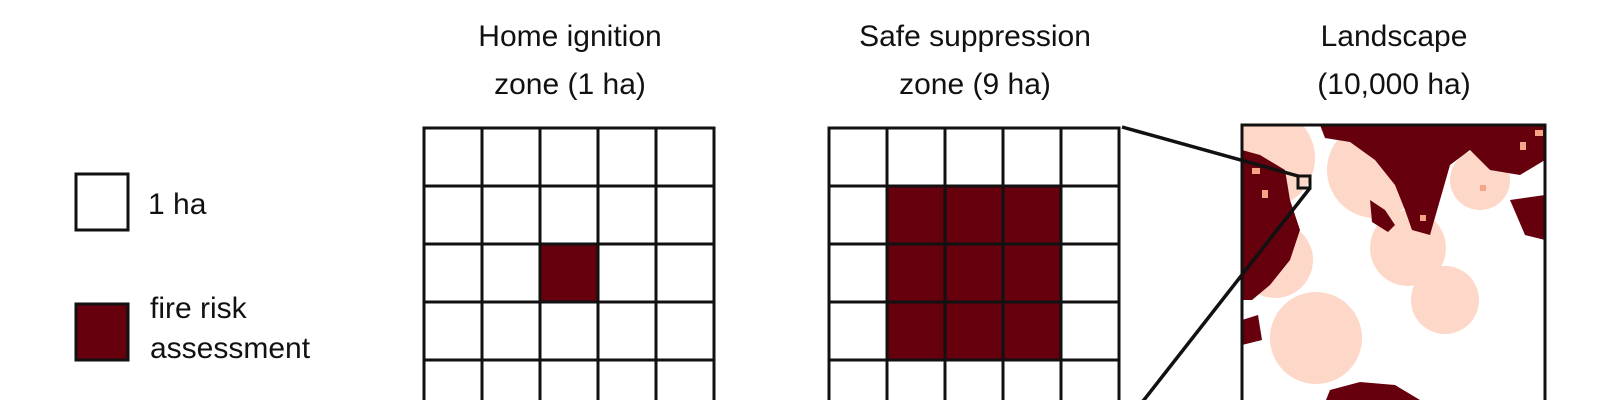  What do you see at coordinates (1394, 36) in the screenshot?
I see `title-landscape-line1: Landscape` at bounding box center [1394, 36].